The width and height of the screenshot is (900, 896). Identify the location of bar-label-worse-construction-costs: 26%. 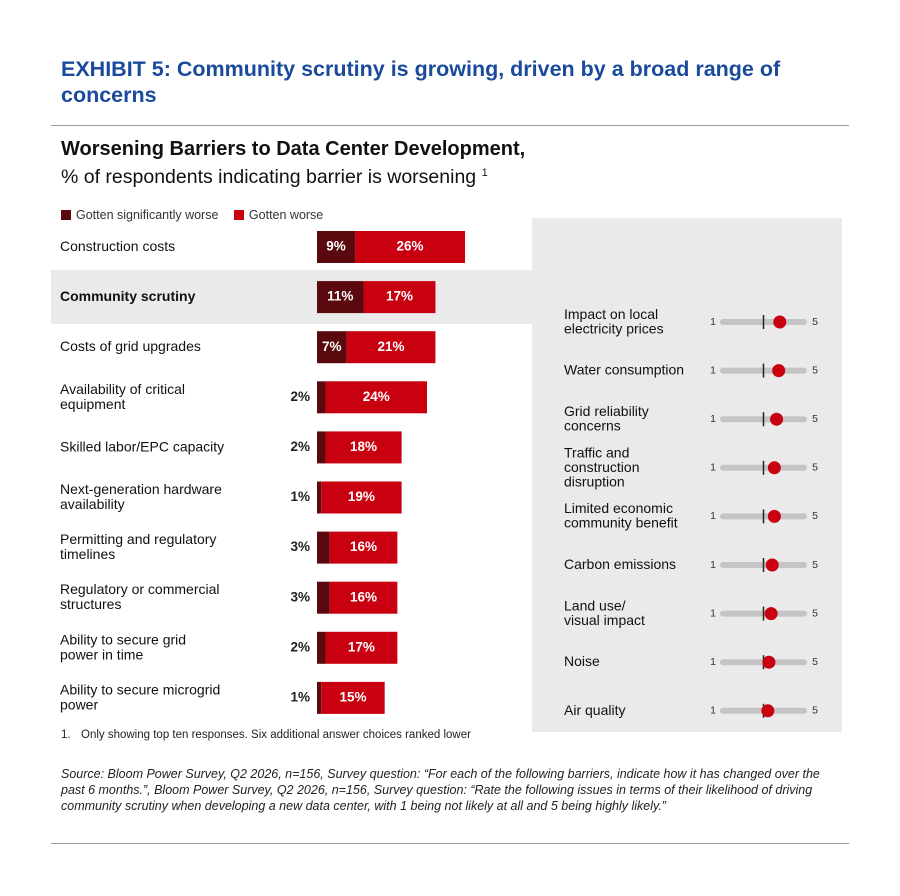
(410, 246).